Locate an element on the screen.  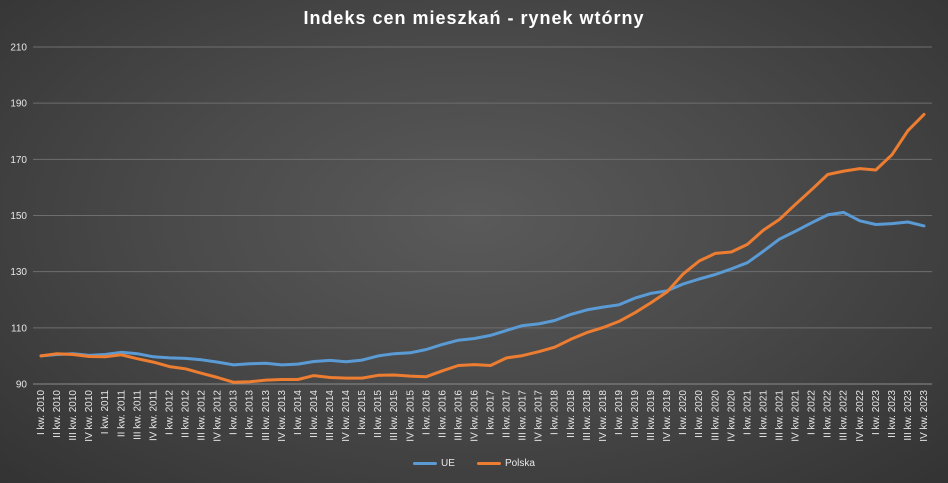
x-tick-label: II kw. 2020 is located at coordinates (699, 414).